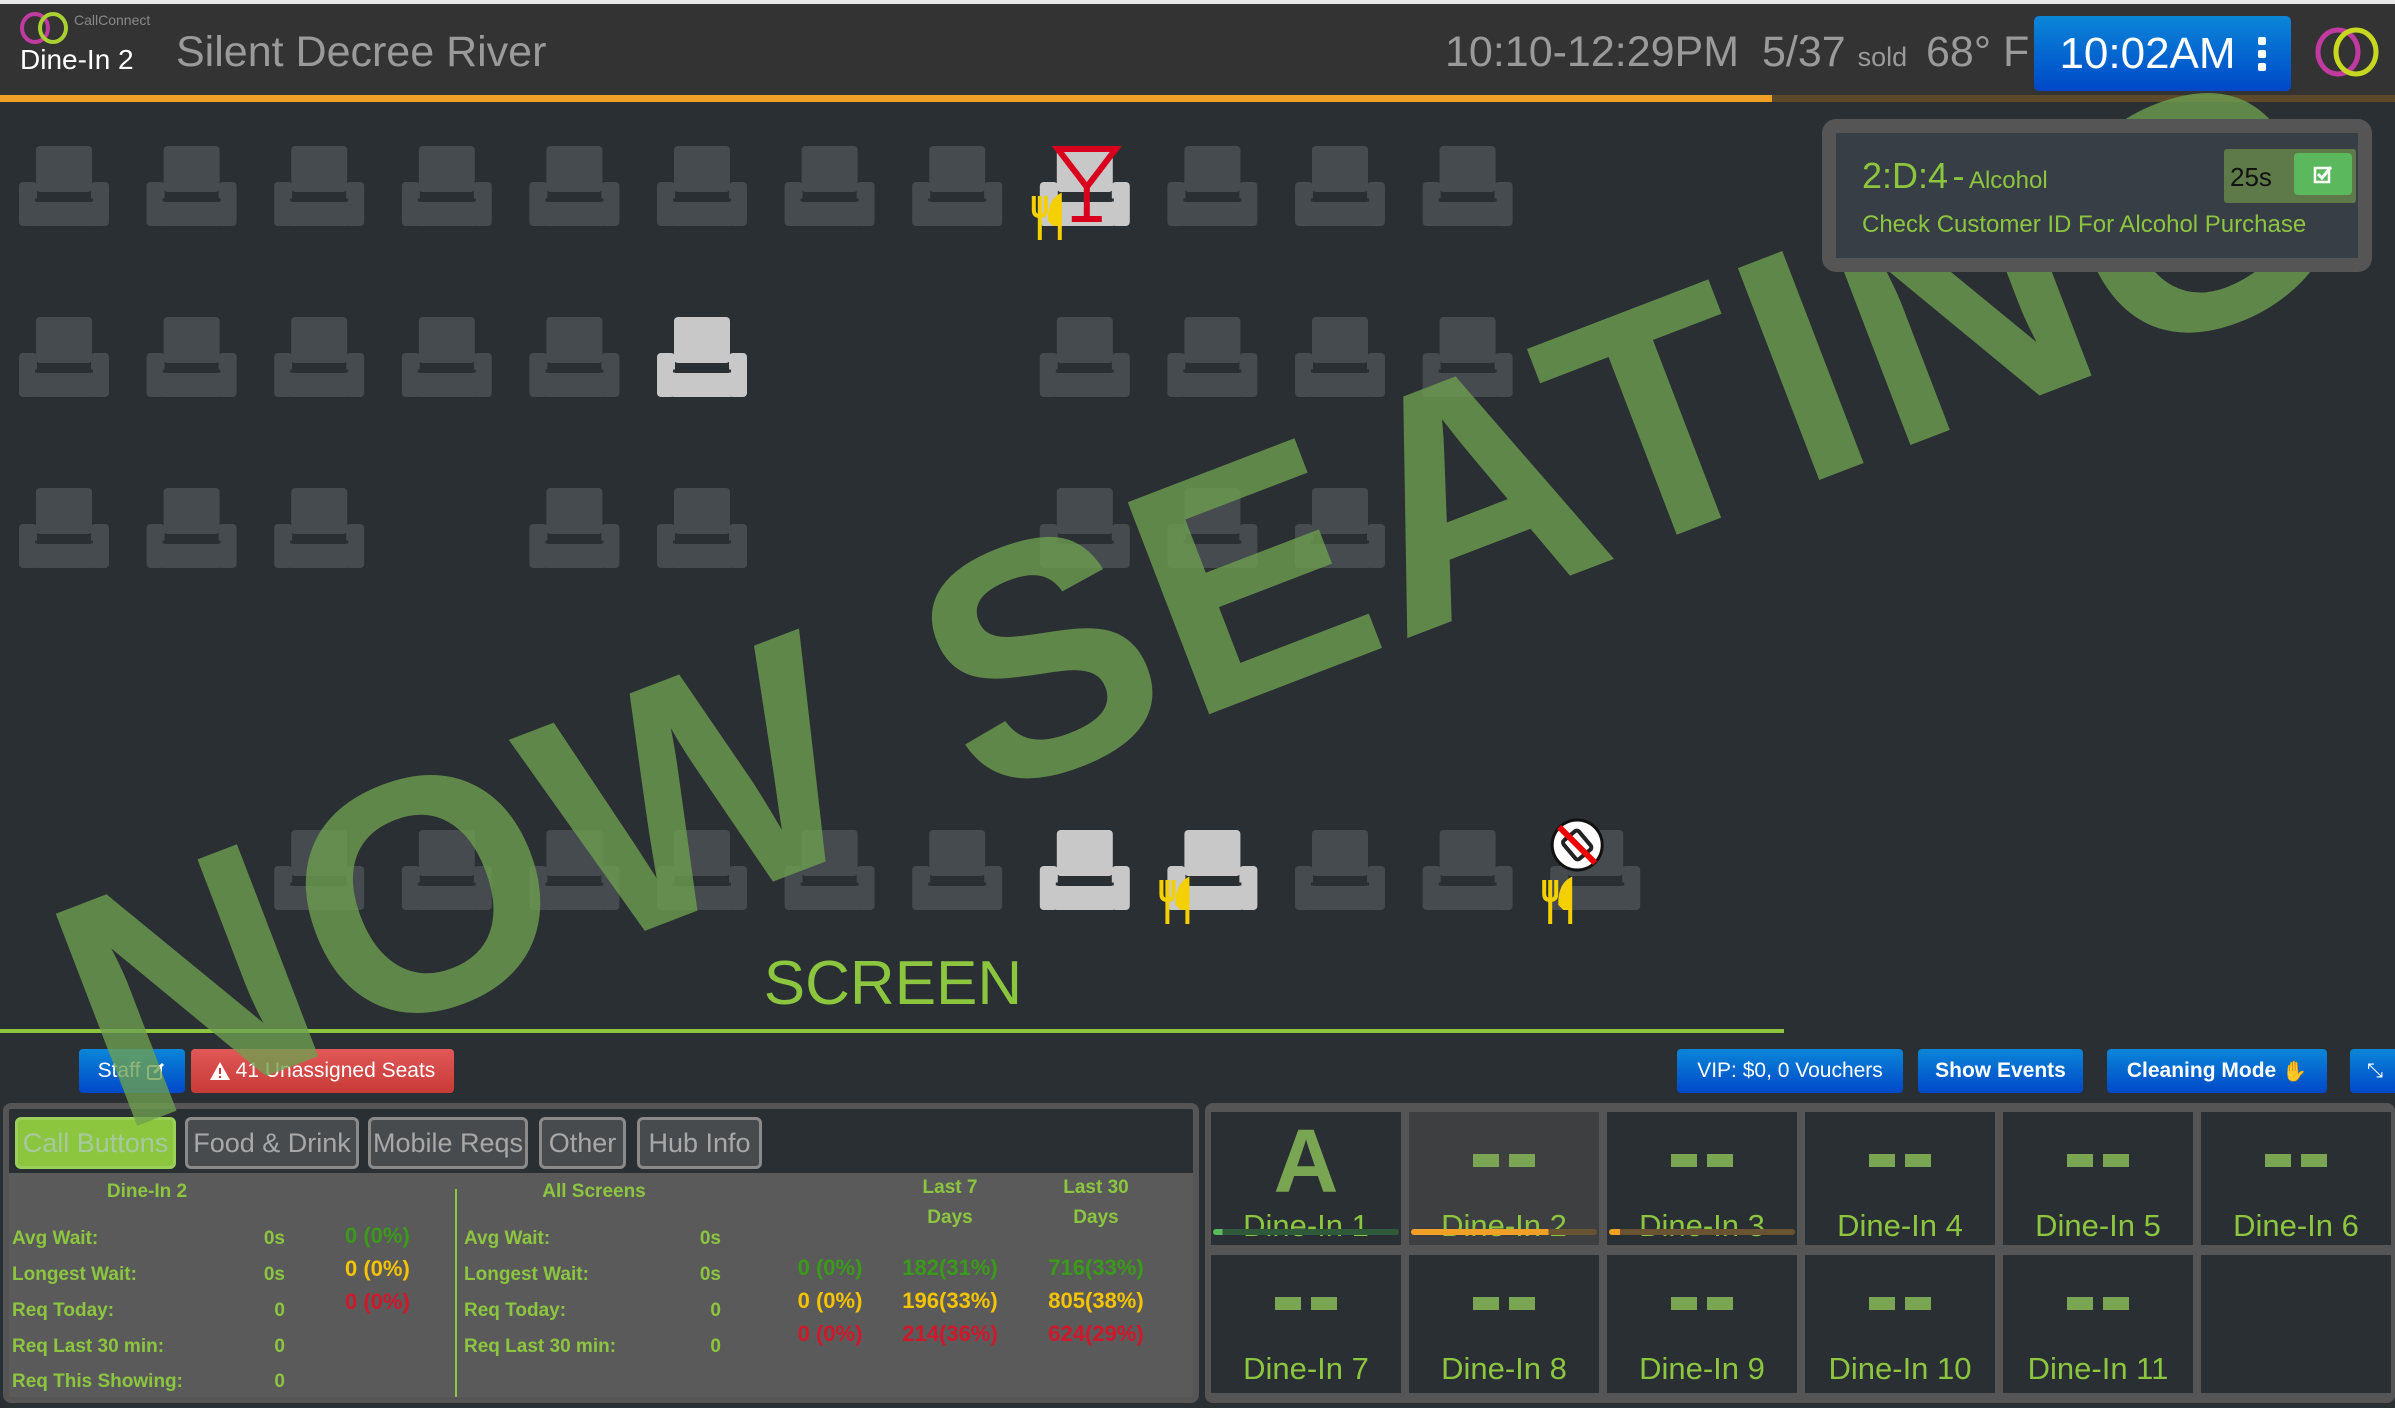  What do you see at coordinates (1504, 1160) in the screenshot?
I see `status-dash-icon` at bounding box center [1504, 1160].